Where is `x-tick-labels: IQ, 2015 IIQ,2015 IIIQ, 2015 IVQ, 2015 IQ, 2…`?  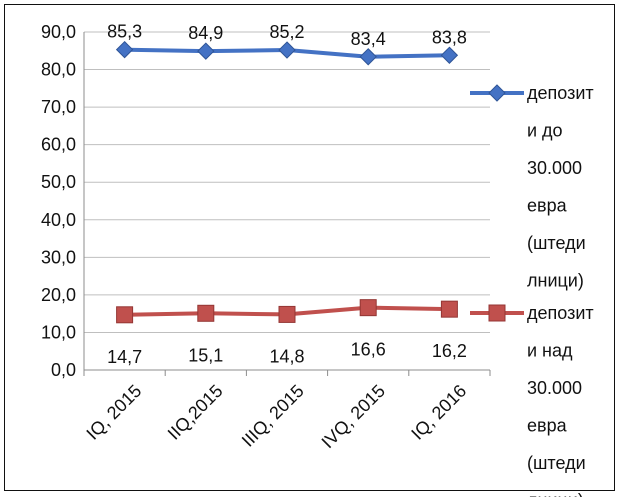 x-tick-labels: IQ, 2015 IIQ,2015 IIIQ, 2015 IVQ, 2015 IQ, 2… is located at coordinates (276, 416).